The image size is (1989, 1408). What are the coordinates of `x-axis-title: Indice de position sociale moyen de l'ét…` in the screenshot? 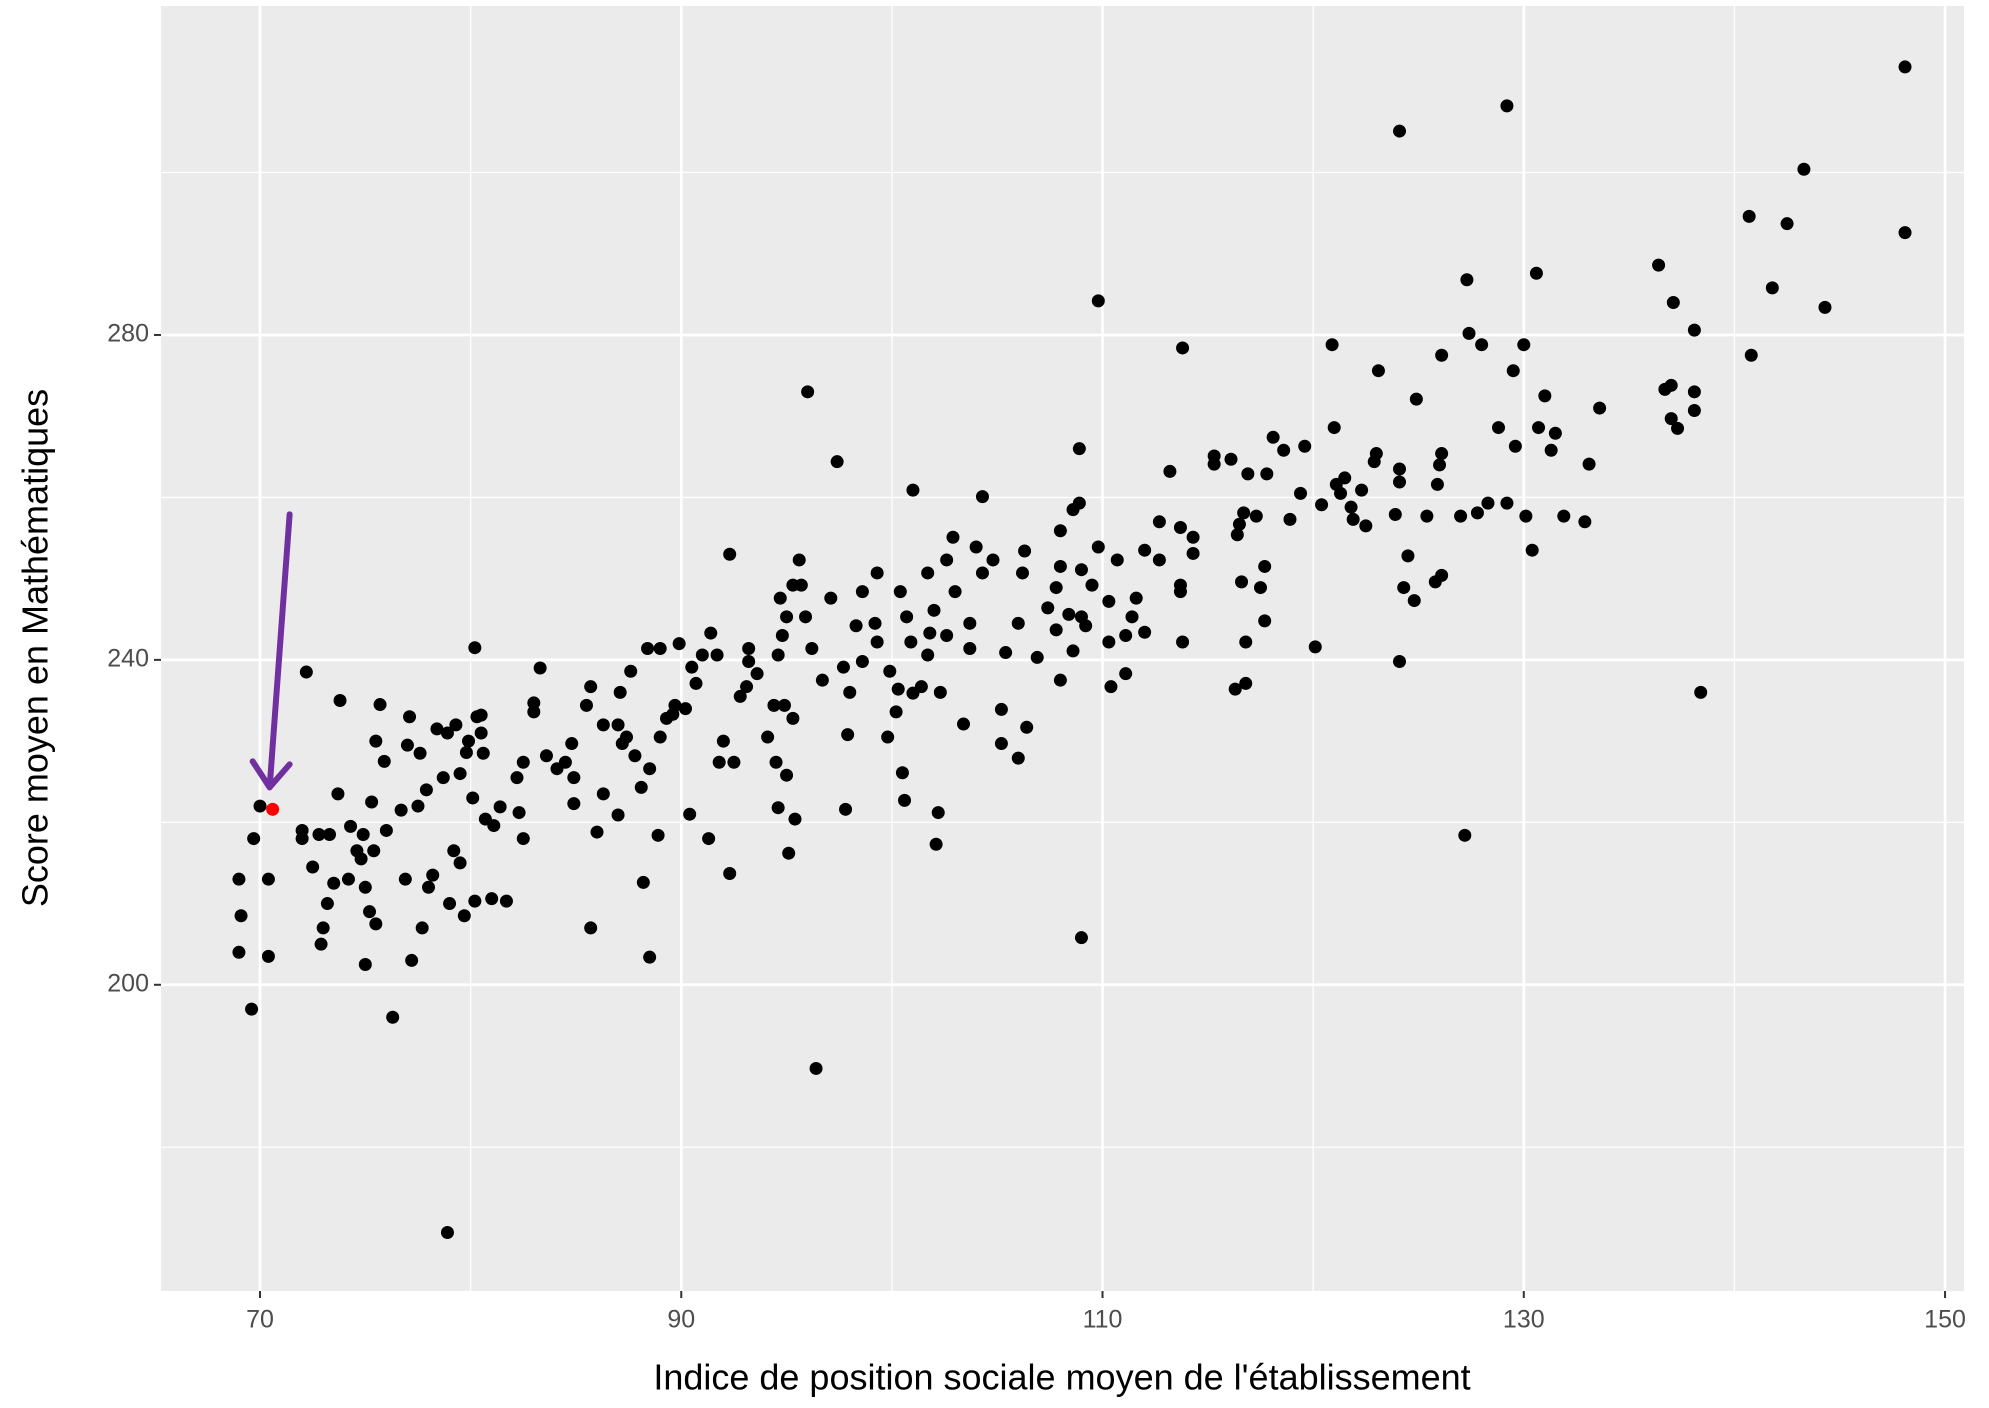 It's located at (1061, 1377).